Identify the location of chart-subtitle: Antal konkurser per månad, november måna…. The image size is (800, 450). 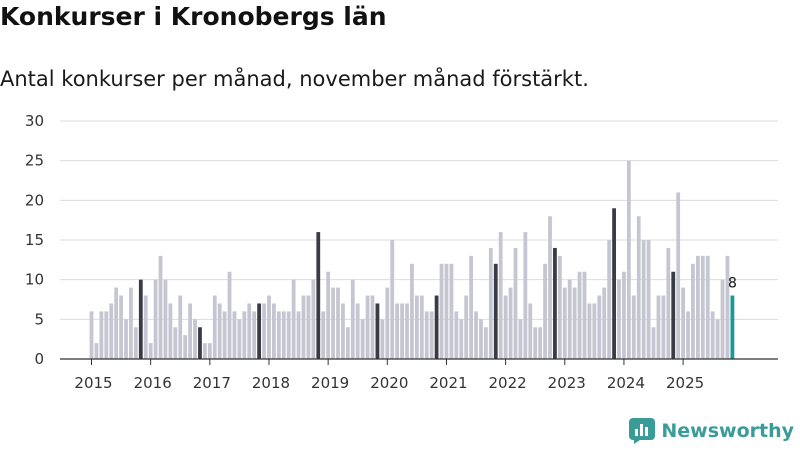
(294, 79).